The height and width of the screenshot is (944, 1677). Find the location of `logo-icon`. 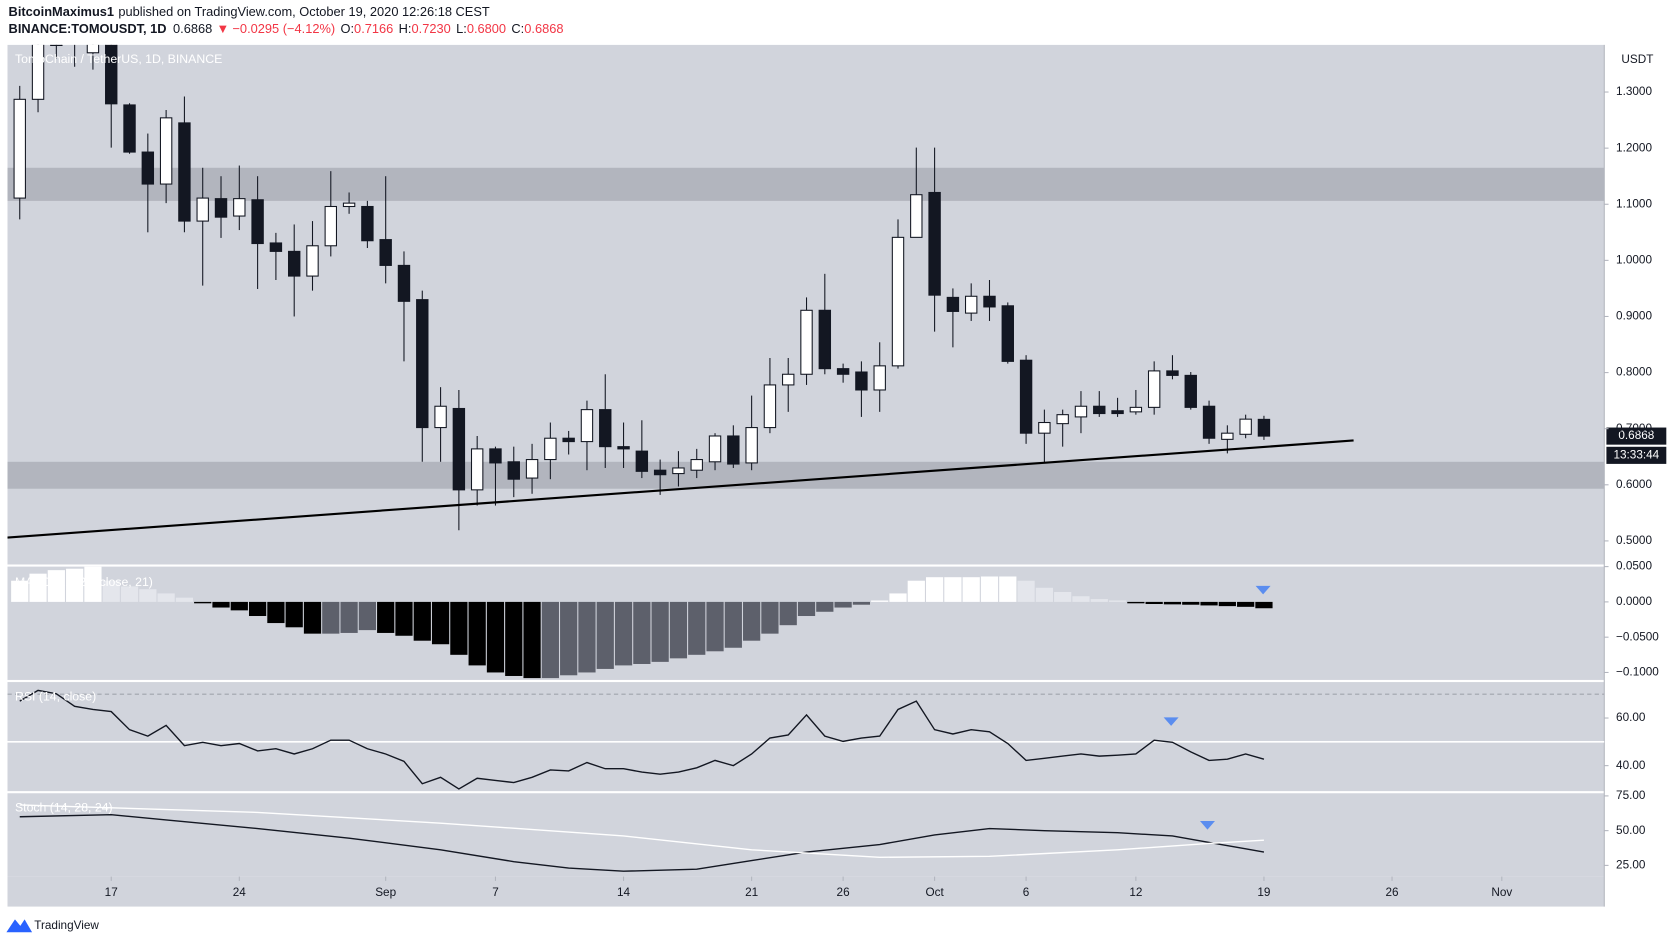

logo-icon is located at coordinates (19, 926).